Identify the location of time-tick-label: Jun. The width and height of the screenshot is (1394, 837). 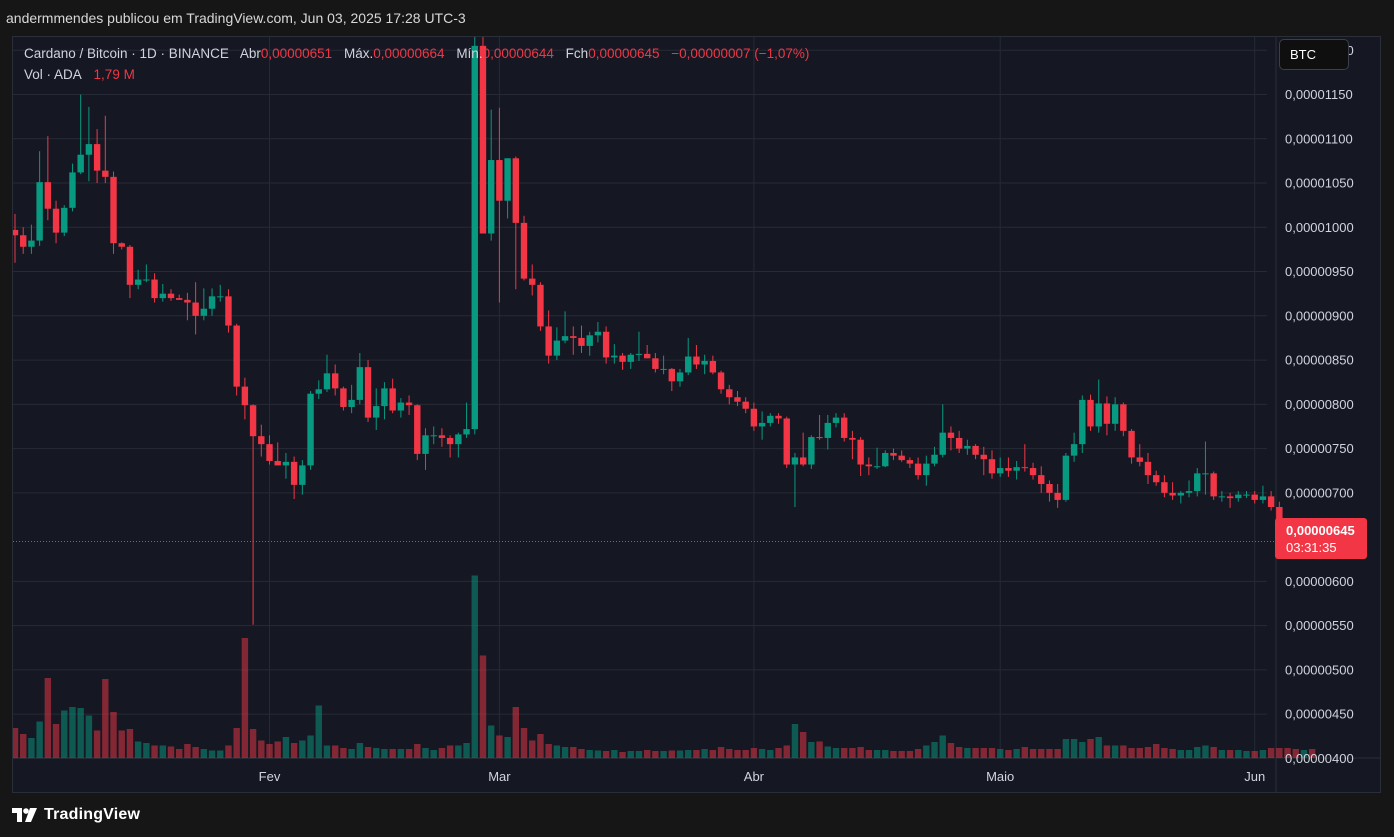
(1254, 776).